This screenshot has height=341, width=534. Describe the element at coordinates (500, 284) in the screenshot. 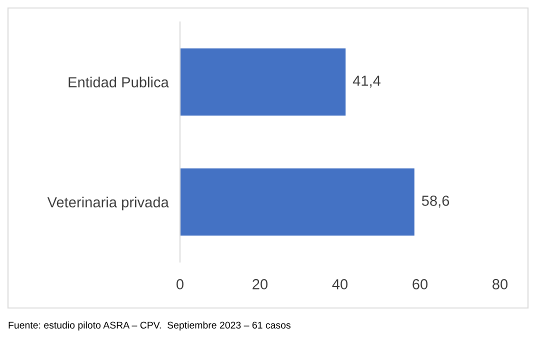

I see `x-tick-label: 80` at that location.